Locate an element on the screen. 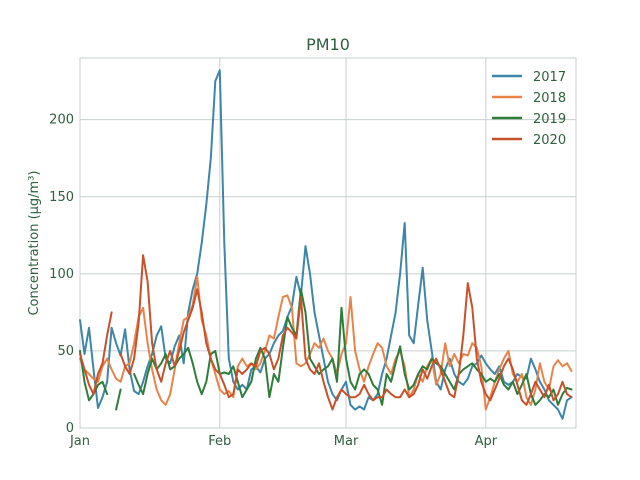 This screenshot has width=640, height=480. legend-label-2018: 2018 is located at coordinates (549, 98).